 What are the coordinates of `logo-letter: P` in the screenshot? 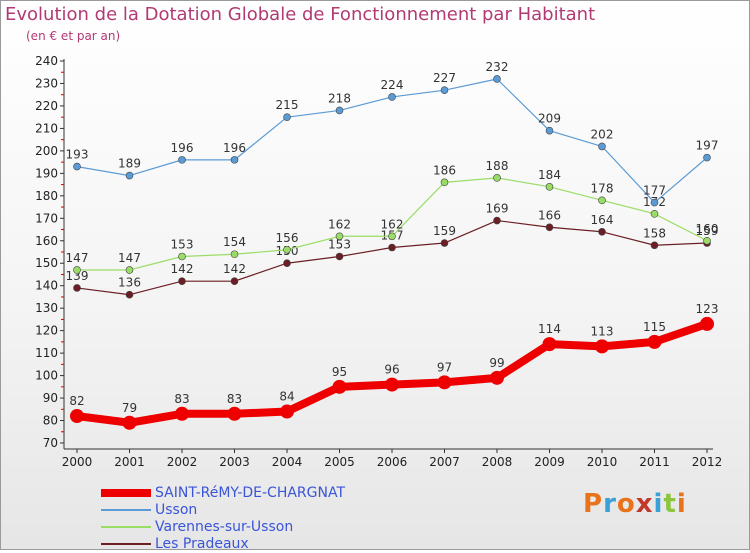 It's located at (593, 504).